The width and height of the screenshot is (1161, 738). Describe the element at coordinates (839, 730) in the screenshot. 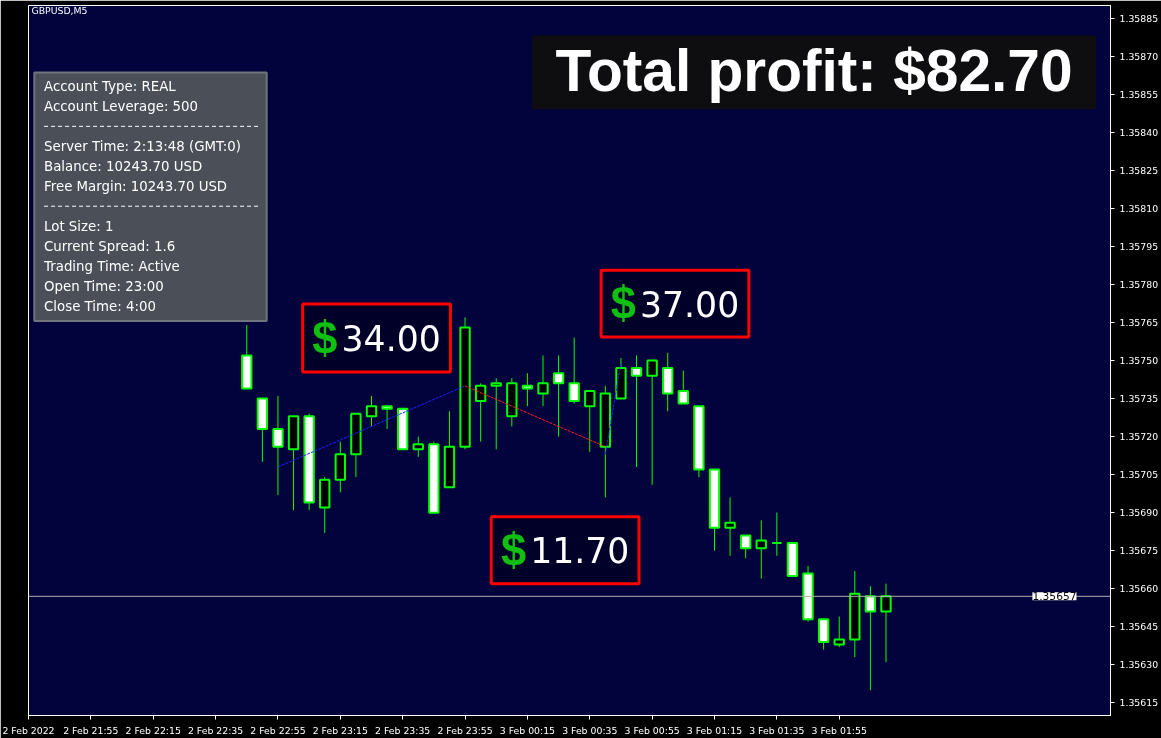

I see `x-tick-label: 3 Feb 01:55` at that location.